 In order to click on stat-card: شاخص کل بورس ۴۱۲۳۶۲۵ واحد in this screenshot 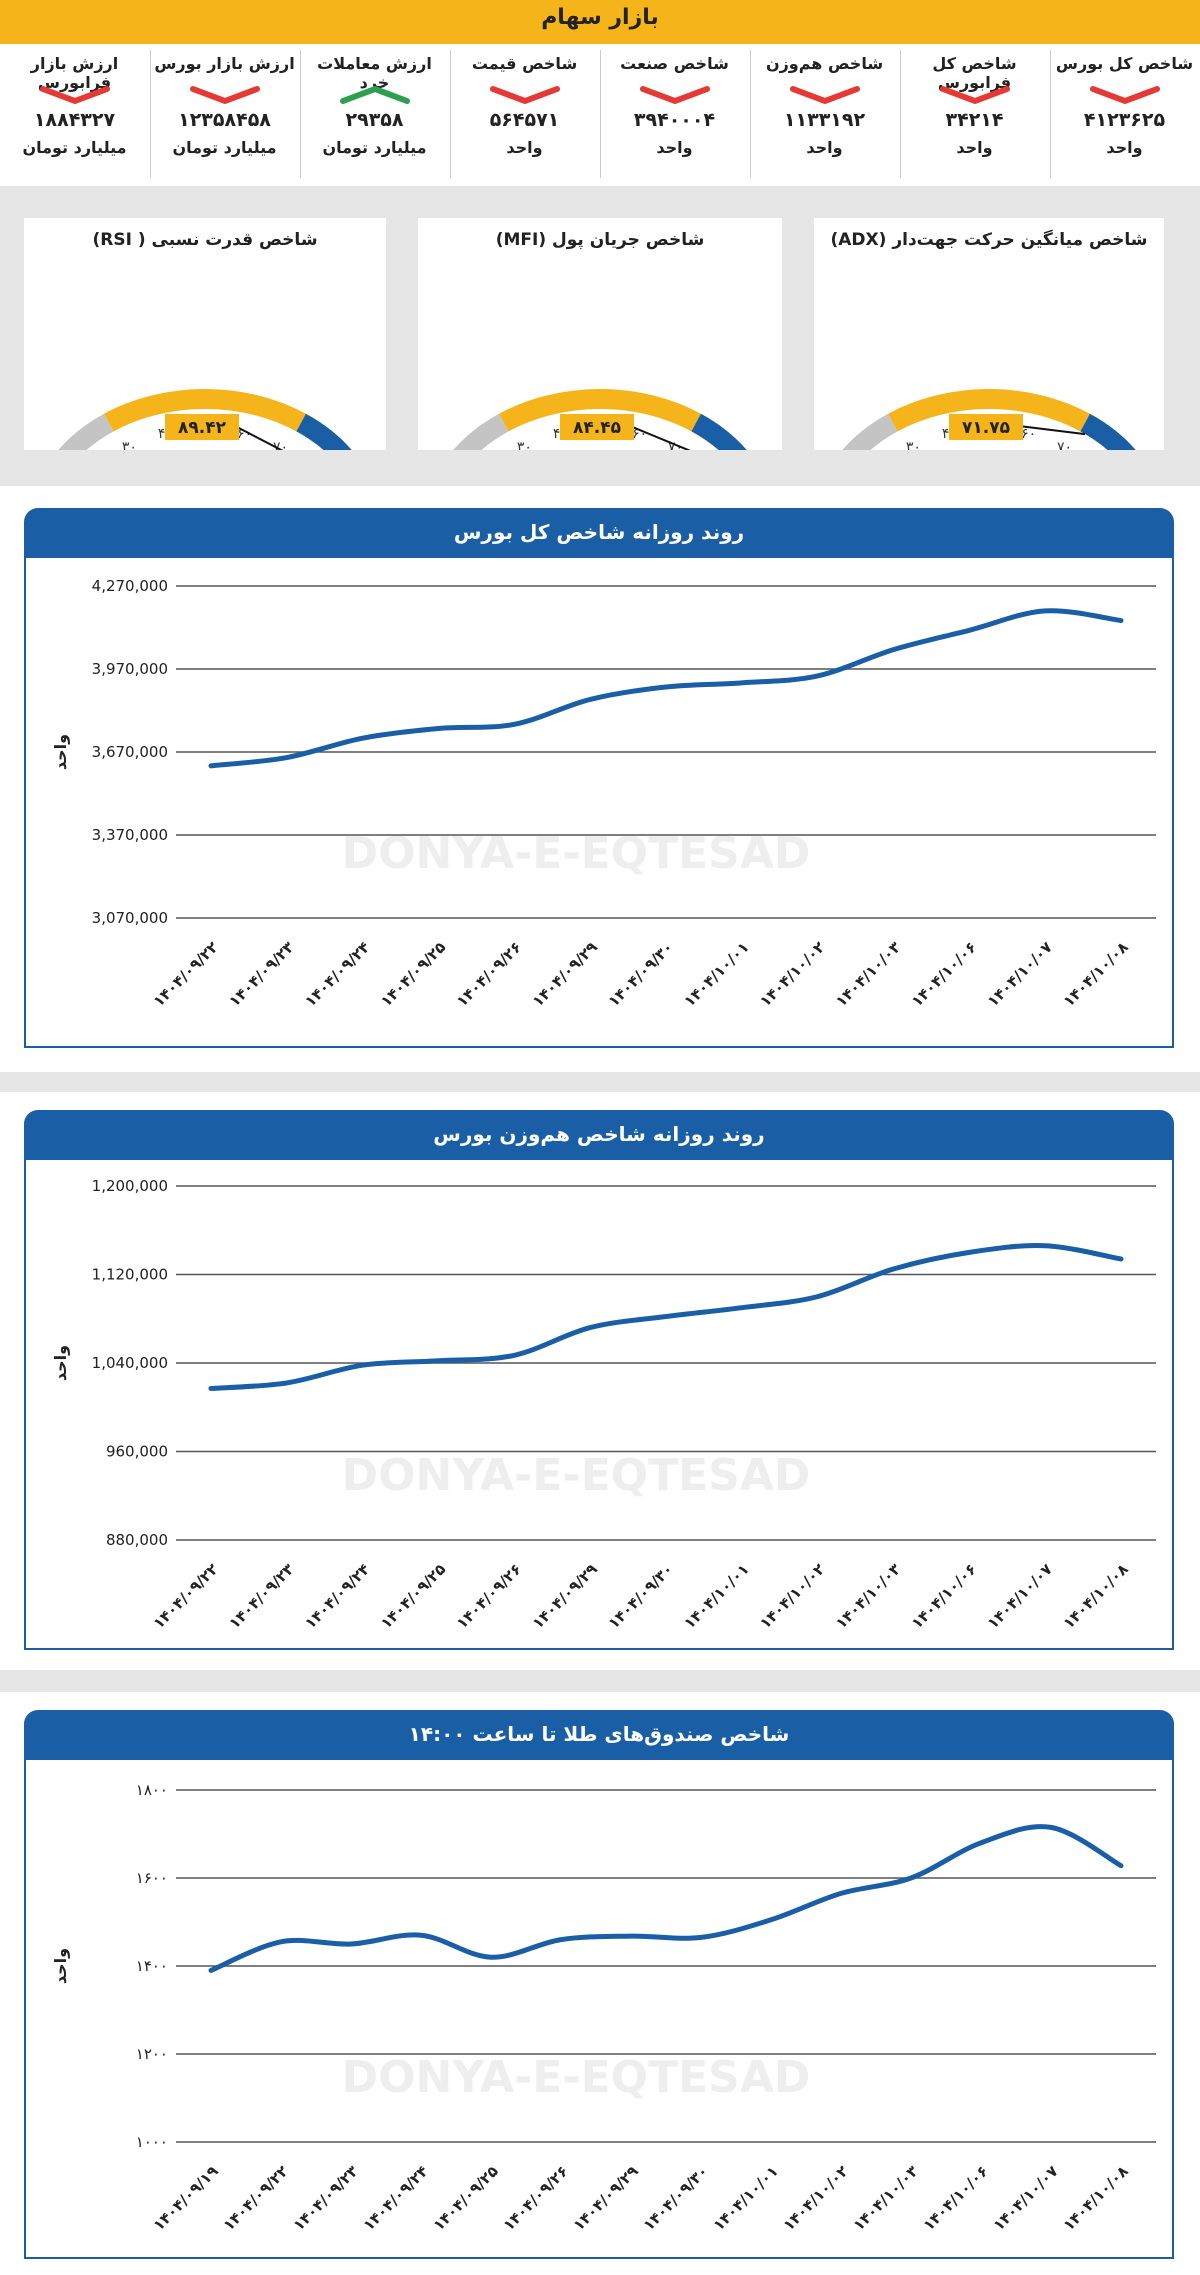, I will do `click(1124, 115)`.